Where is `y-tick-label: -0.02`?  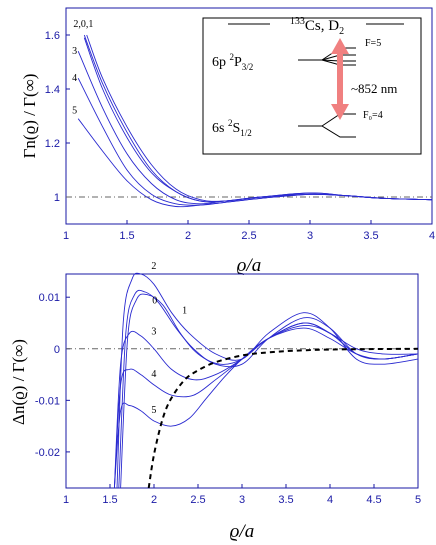
y-tick-label: -0.02 is located at coordinates (47, 453).